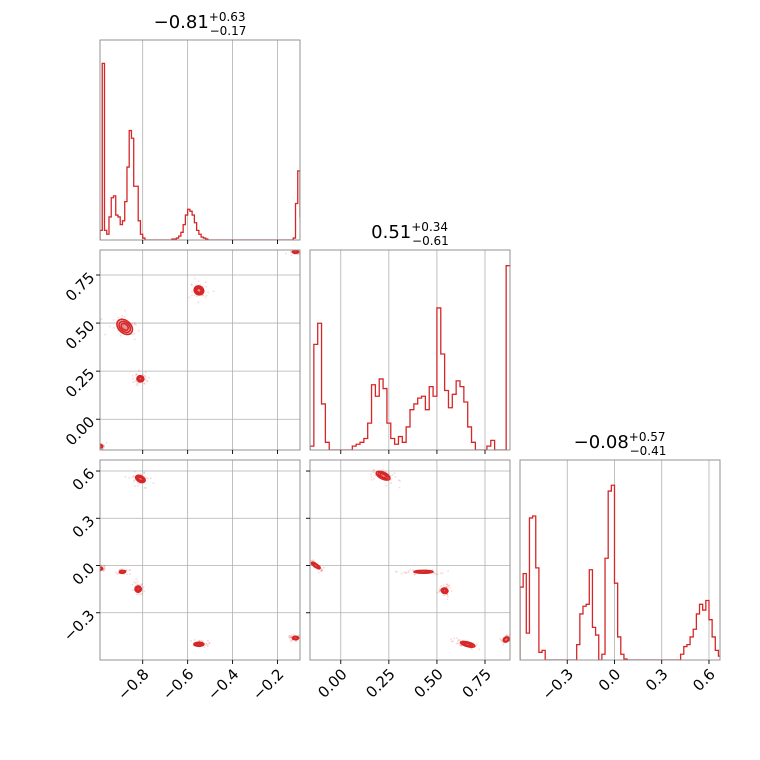 The image size is (760, 760). I want to click on histogram-3-steps, so click(620, 572).